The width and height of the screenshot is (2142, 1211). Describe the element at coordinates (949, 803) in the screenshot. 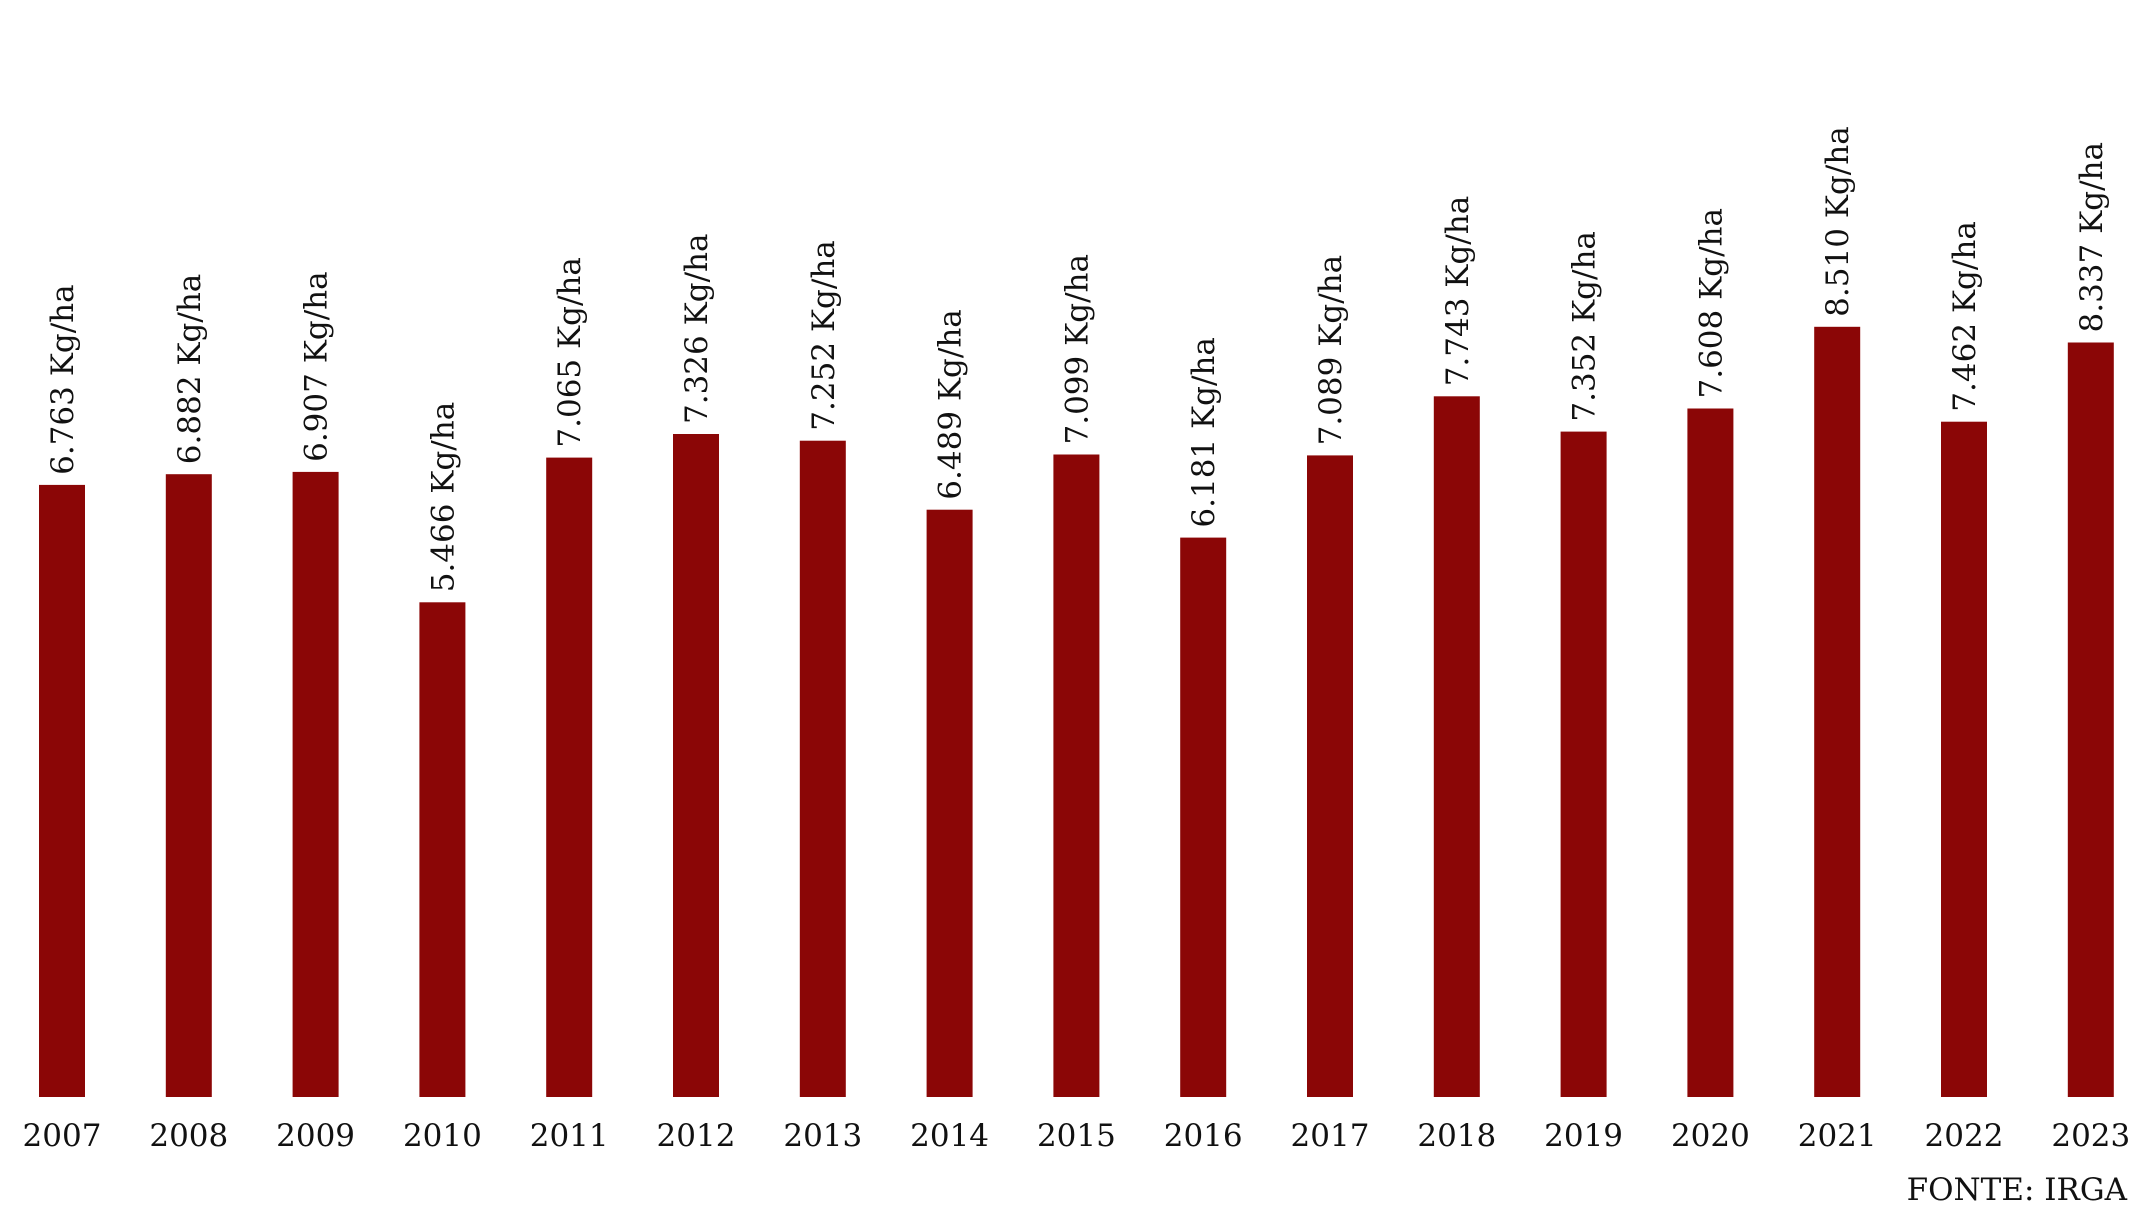

I see `bar-2014` at that location.